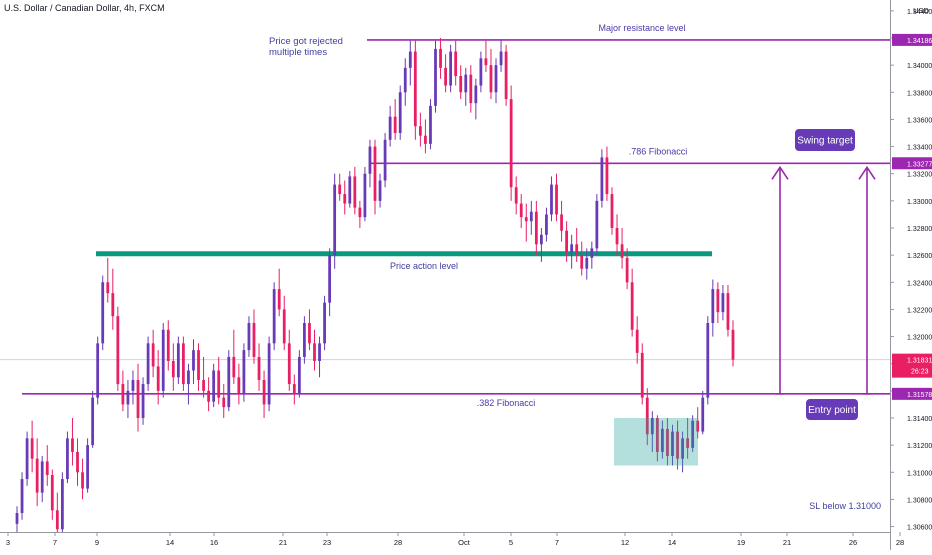  What do you see at coordinates (919, 66) in the screenshot?
I see `price-tick-label: 1.34000` at bounding box center [919, 66].